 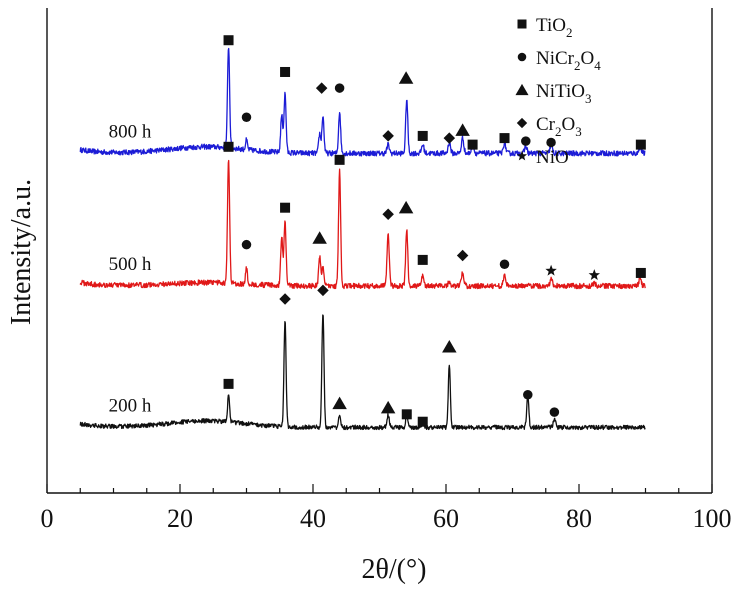 I want to click on triangle-legend-icon, so click(x=522, y=89).